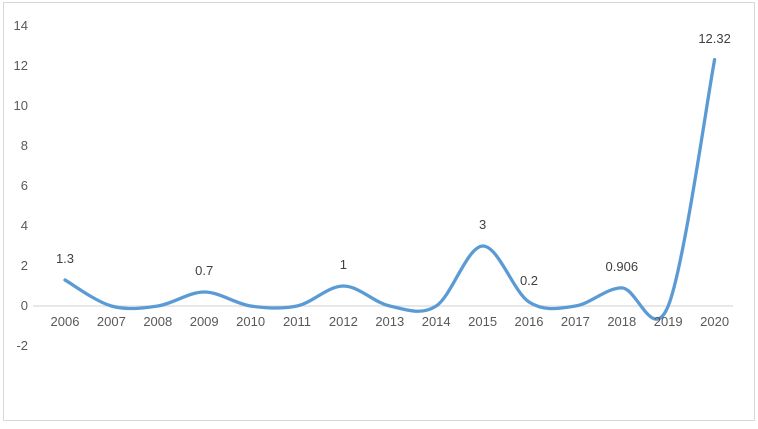 Image resolution: width=758 pixels, height=429 pixels. What do you see at coordinates (297, 321) in the screenshot?
I see `x-axis-tick-label: 2011` at bounding box center [297, 321].